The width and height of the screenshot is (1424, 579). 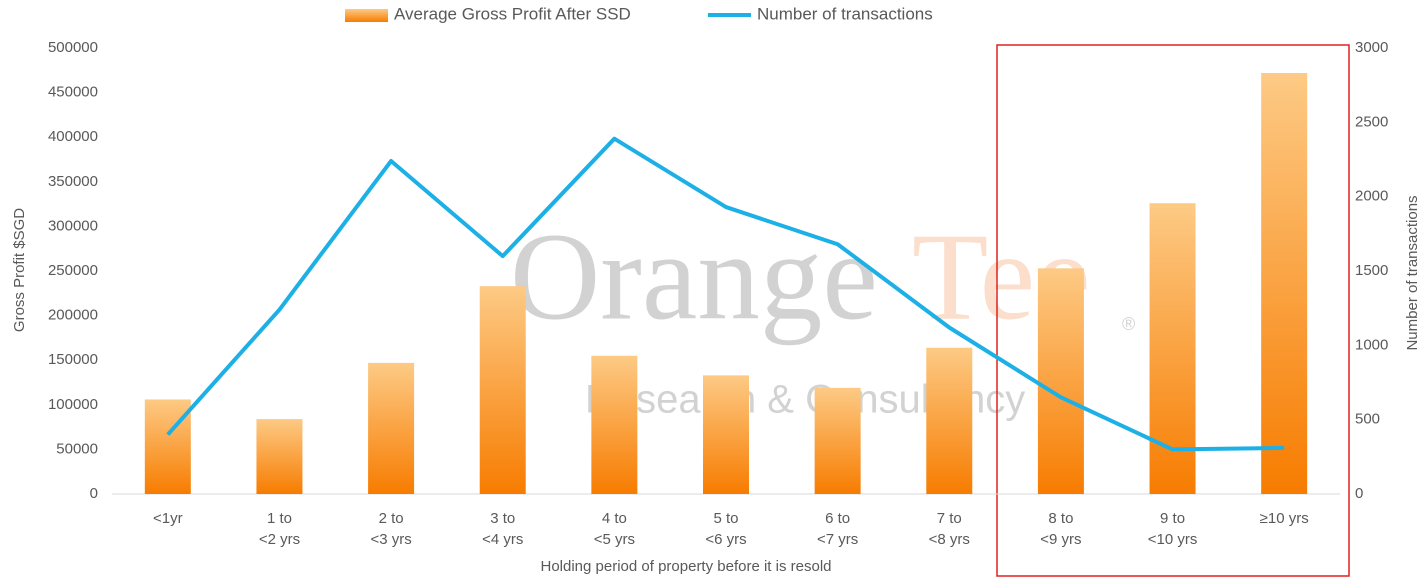 I want to click on x-tick-label: 3 to <4 yrs, so click(x=503, y=529).